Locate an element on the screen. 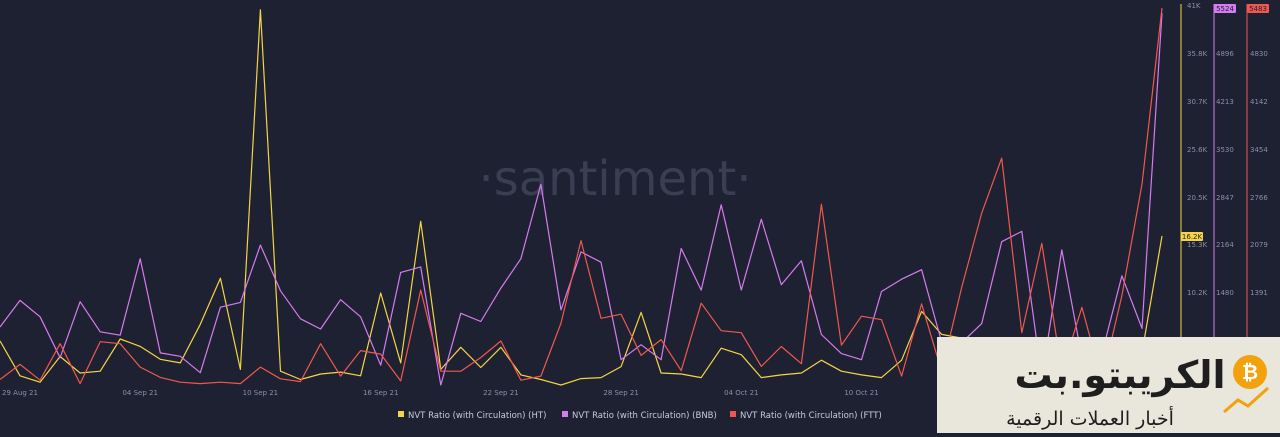 The width and height of the screenshot is (1280, 437). last-value-label: 5483 is located at coordinates (1258, 9).